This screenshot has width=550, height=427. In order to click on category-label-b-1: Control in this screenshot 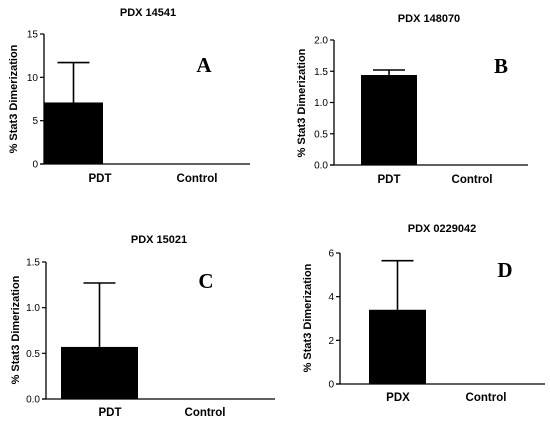, I will do `click(472, 180)`.